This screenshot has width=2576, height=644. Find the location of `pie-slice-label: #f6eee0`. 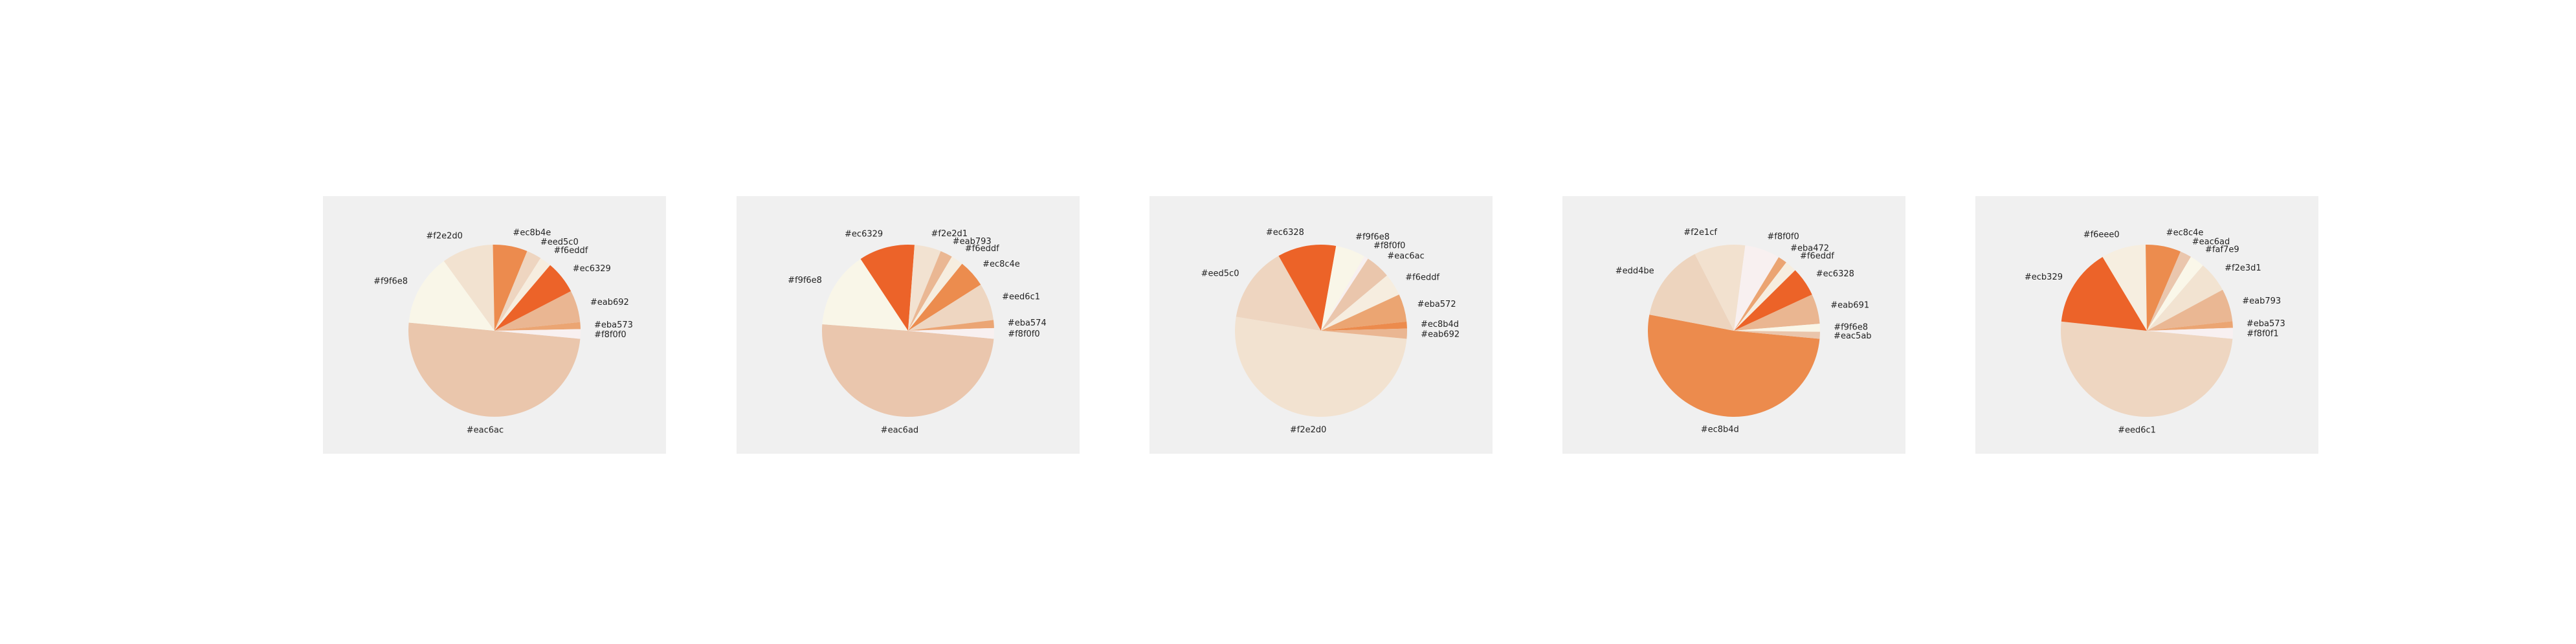

pie-slice-label: #f6eee0 is located at coordinates (2101, 235).